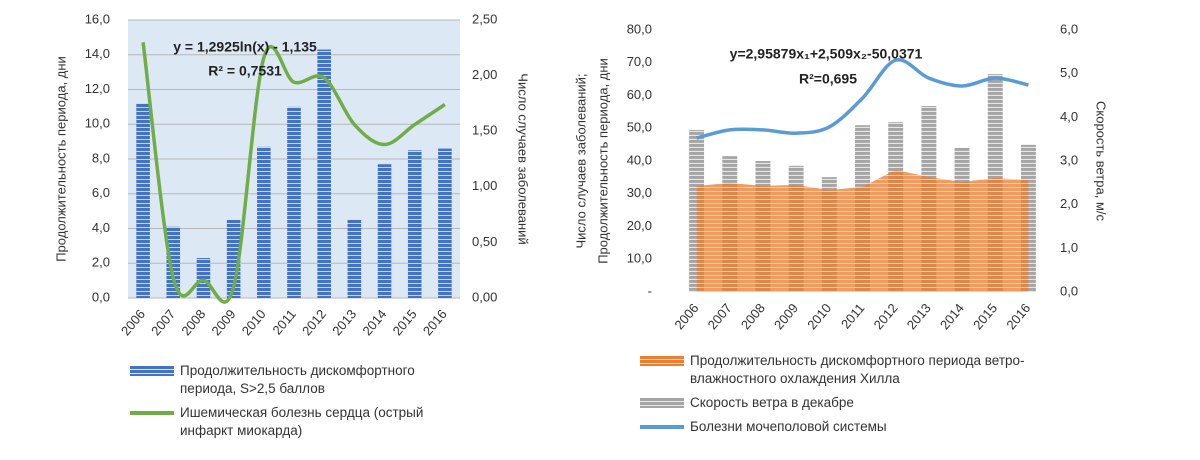 Image resolution: width=1200 pixels, height=460 pixels. I want to click on y2-axis-title: Число случаев заболеваний, so click(523, 158).